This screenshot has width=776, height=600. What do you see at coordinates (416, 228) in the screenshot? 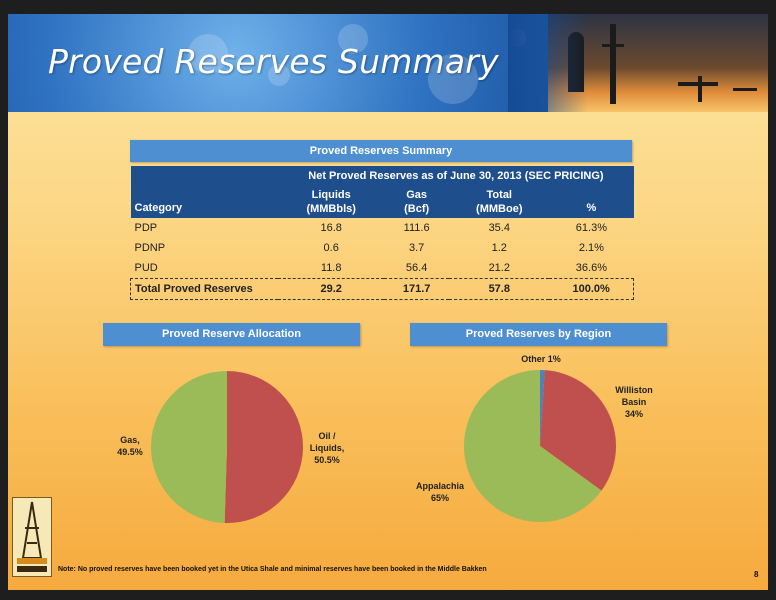
I see `cell-gas: 111.6` at bounding box center [416, 228].